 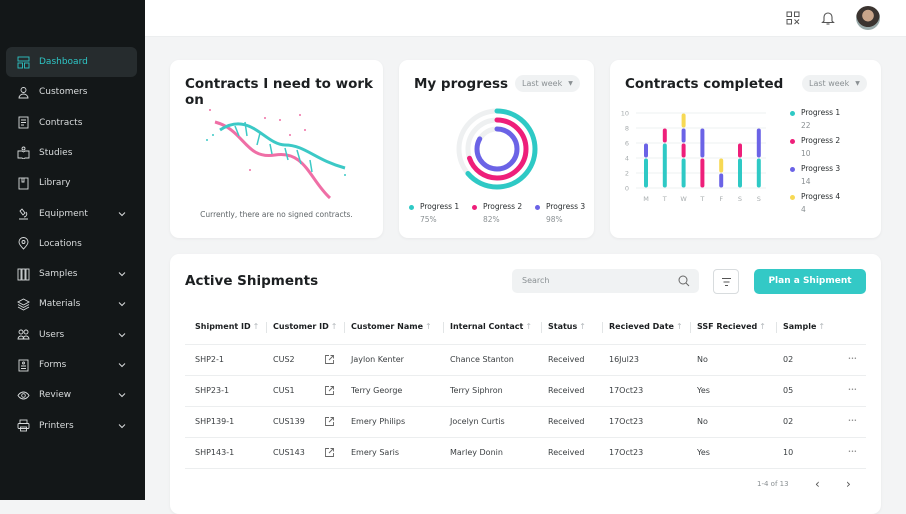 What do you see at coordinates (488, 327) in the screenshot?
I see `column-header: Internal Contact ↑` at bounding box center [488, 327].